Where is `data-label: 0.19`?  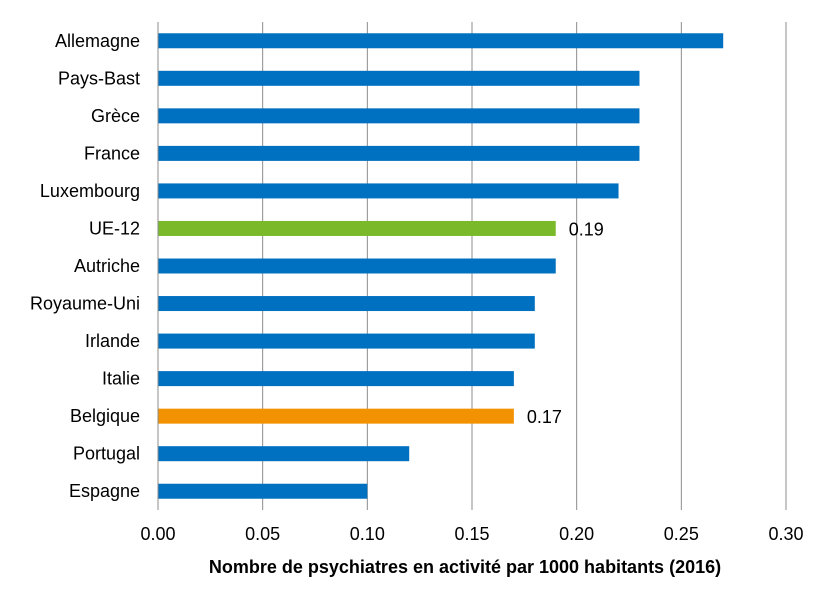
data-label: 0.19 is located at coordinates (586, 229).